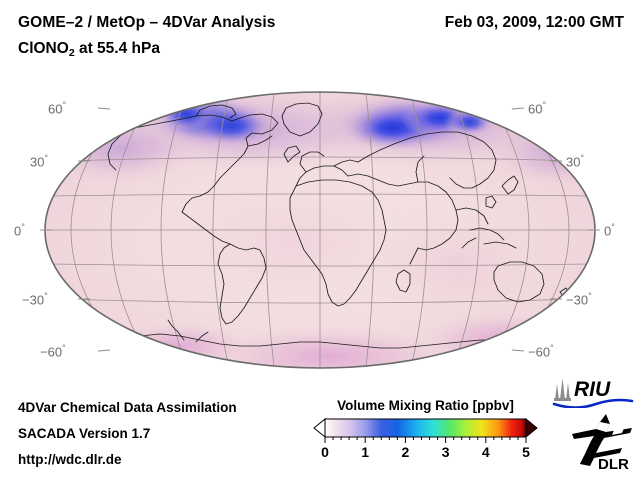  Describe the element at coordinates (526, 452) in the screenshot. I see `colorbar-tick-5: 5` at that location.